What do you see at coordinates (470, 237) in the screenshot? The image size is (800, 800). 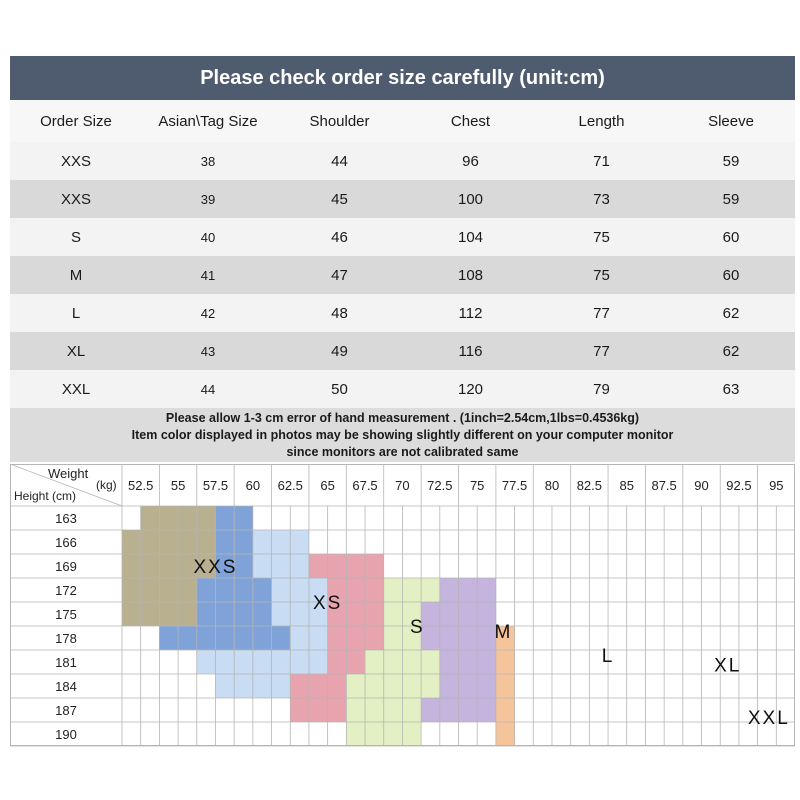 I see `cell-chest: 104` at bounding box center [470, 237].